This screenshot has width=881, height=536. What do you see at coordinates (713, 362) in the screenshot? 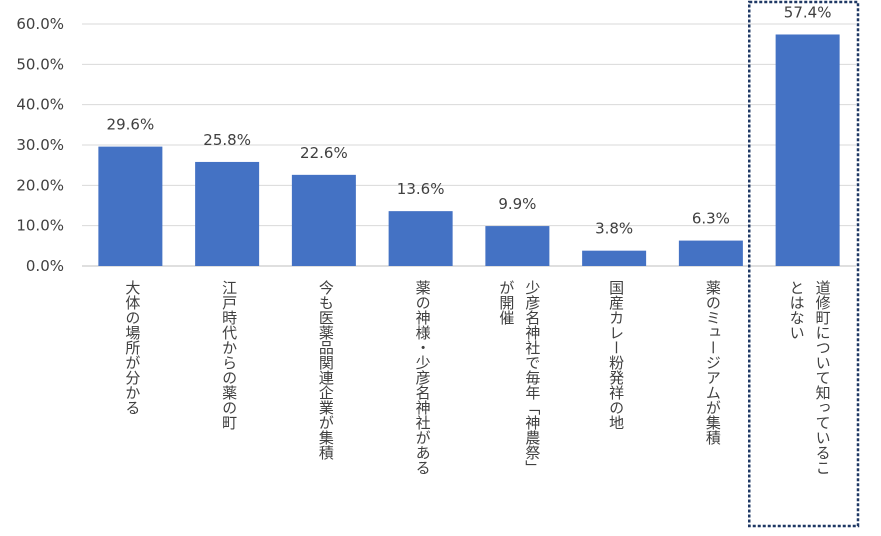
I see `category-label: 薬のミュージアムが集積` at bounding box center [713, 362].